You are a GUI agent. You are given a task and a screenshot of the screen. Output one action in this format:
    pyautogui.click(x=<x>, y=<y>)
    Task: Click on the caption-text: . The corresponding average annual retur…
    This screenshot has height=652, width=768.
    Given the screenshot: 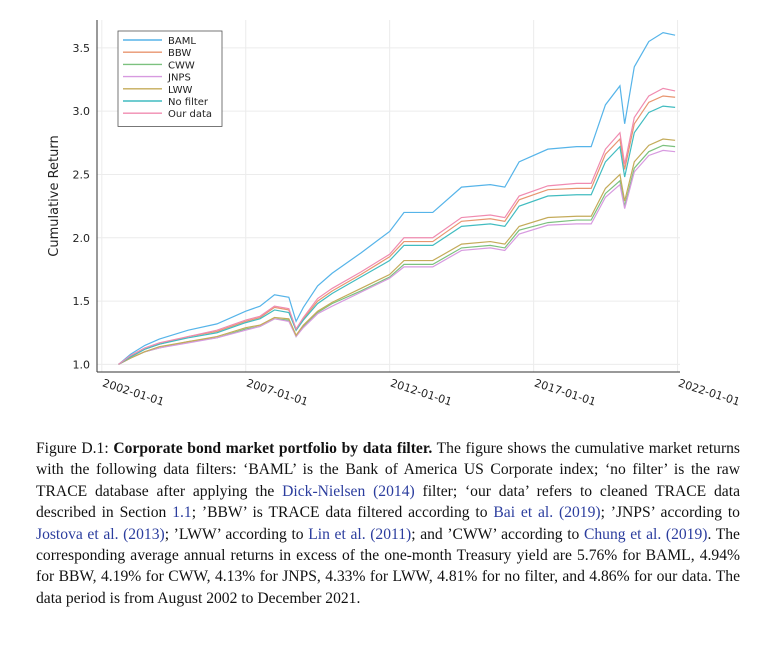 What is the action you would take?
    pyautogui.click(x=388, y=566)
    